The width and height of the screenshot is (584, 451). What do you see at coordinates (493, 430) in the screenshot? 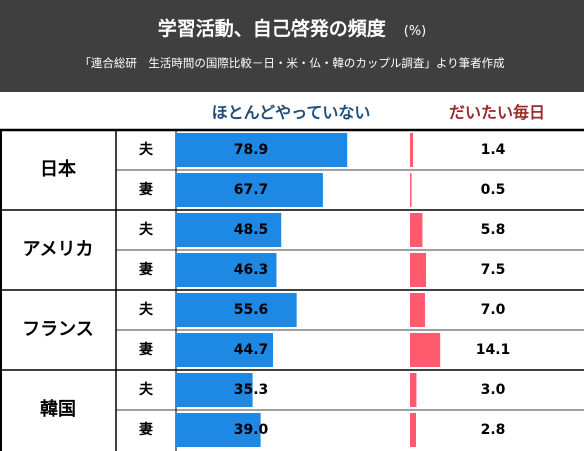
I see `value-label-daily: 2.8` at bounding box center [493, 430].